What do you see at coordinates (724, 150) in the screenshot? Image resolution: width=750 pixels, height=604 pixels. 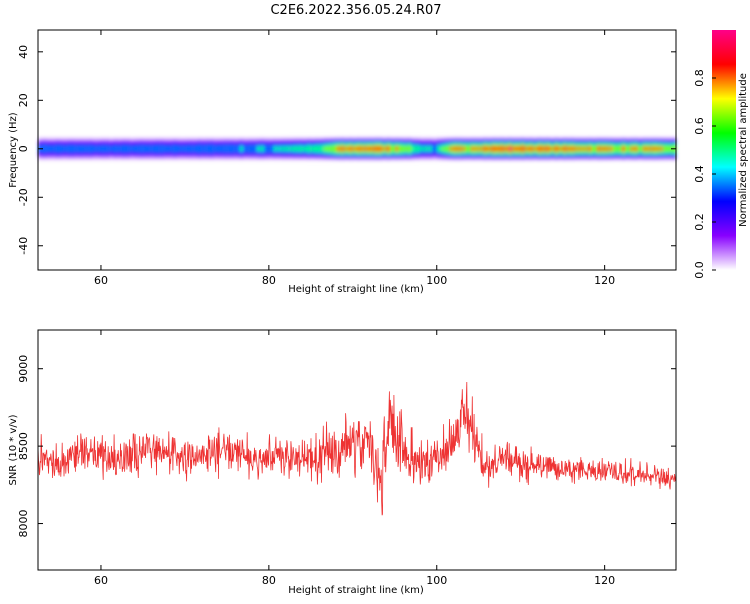 I see `colorbar-gradient` at bounding box center [724, 150].